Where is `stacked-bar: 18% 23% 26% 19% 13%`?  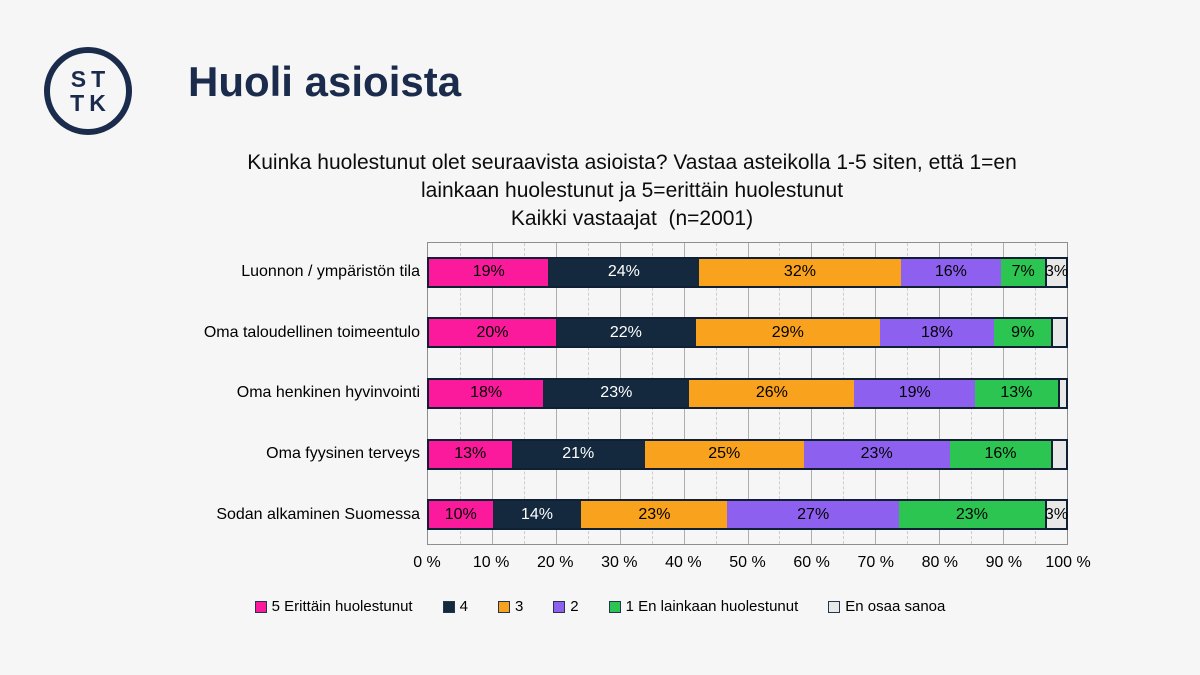
stacked-bar: 18% 23% 26% 19% 13% is located at coordinates (747, 393).